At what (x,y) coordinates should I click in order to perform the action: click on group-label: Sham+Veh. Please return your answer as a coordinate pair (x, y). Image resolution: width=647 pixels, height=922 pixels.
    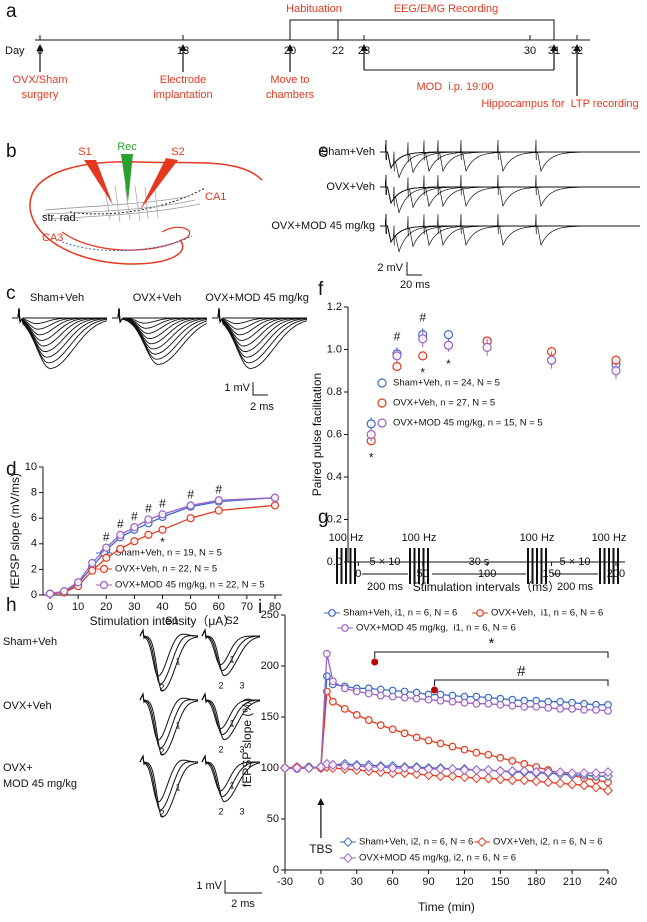
    Looking at the image, I should click on (57, 298).